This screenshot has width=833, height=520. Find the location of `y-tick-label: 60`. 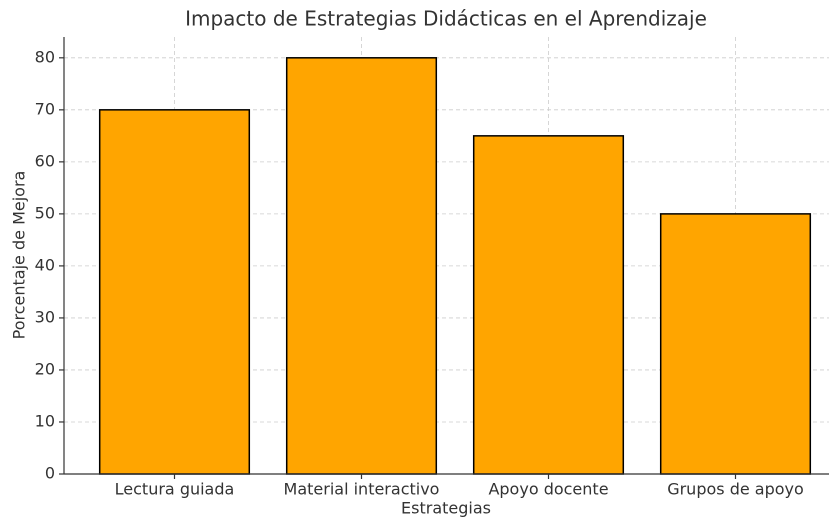

y-tick-label: 60 is located at coordinates (45, 160).